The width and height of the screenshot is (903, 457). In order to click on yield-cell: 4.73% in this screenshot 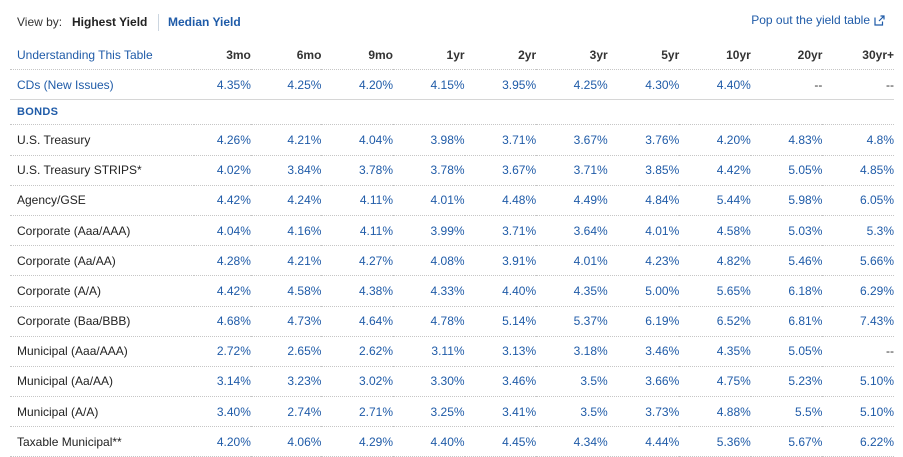, I will do `click(286, 321)`.